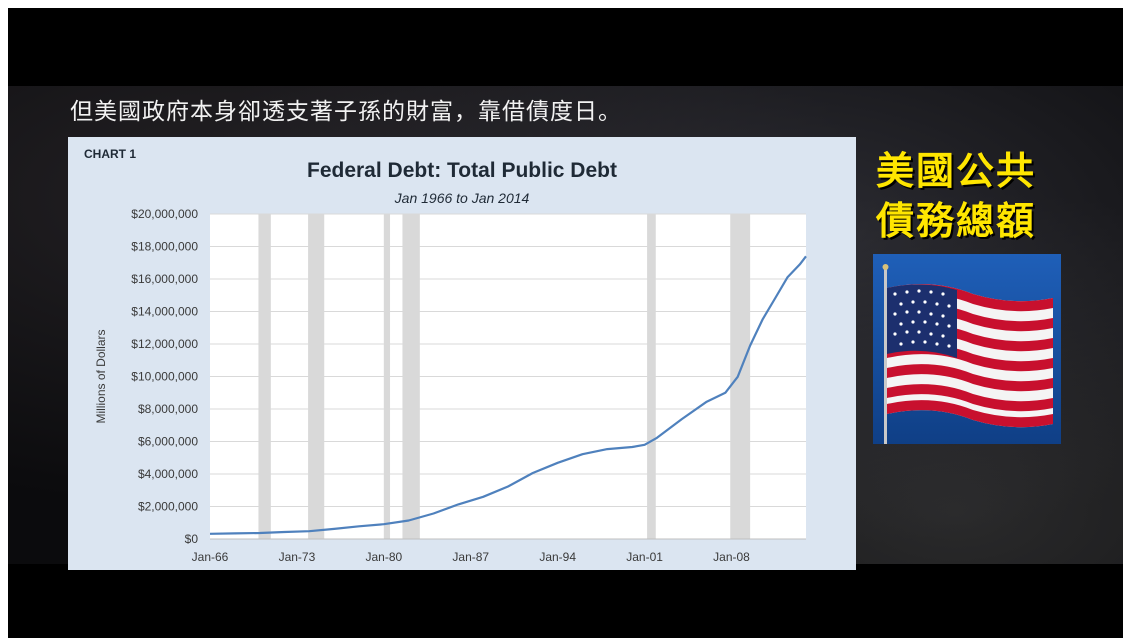  What do you see at coordinates (346, 112) in the screenshot?
I see `slide-headline: 但美國政府本身卻透支著子孫的財富，靠借債度日。` at bounding box center [346, 112].